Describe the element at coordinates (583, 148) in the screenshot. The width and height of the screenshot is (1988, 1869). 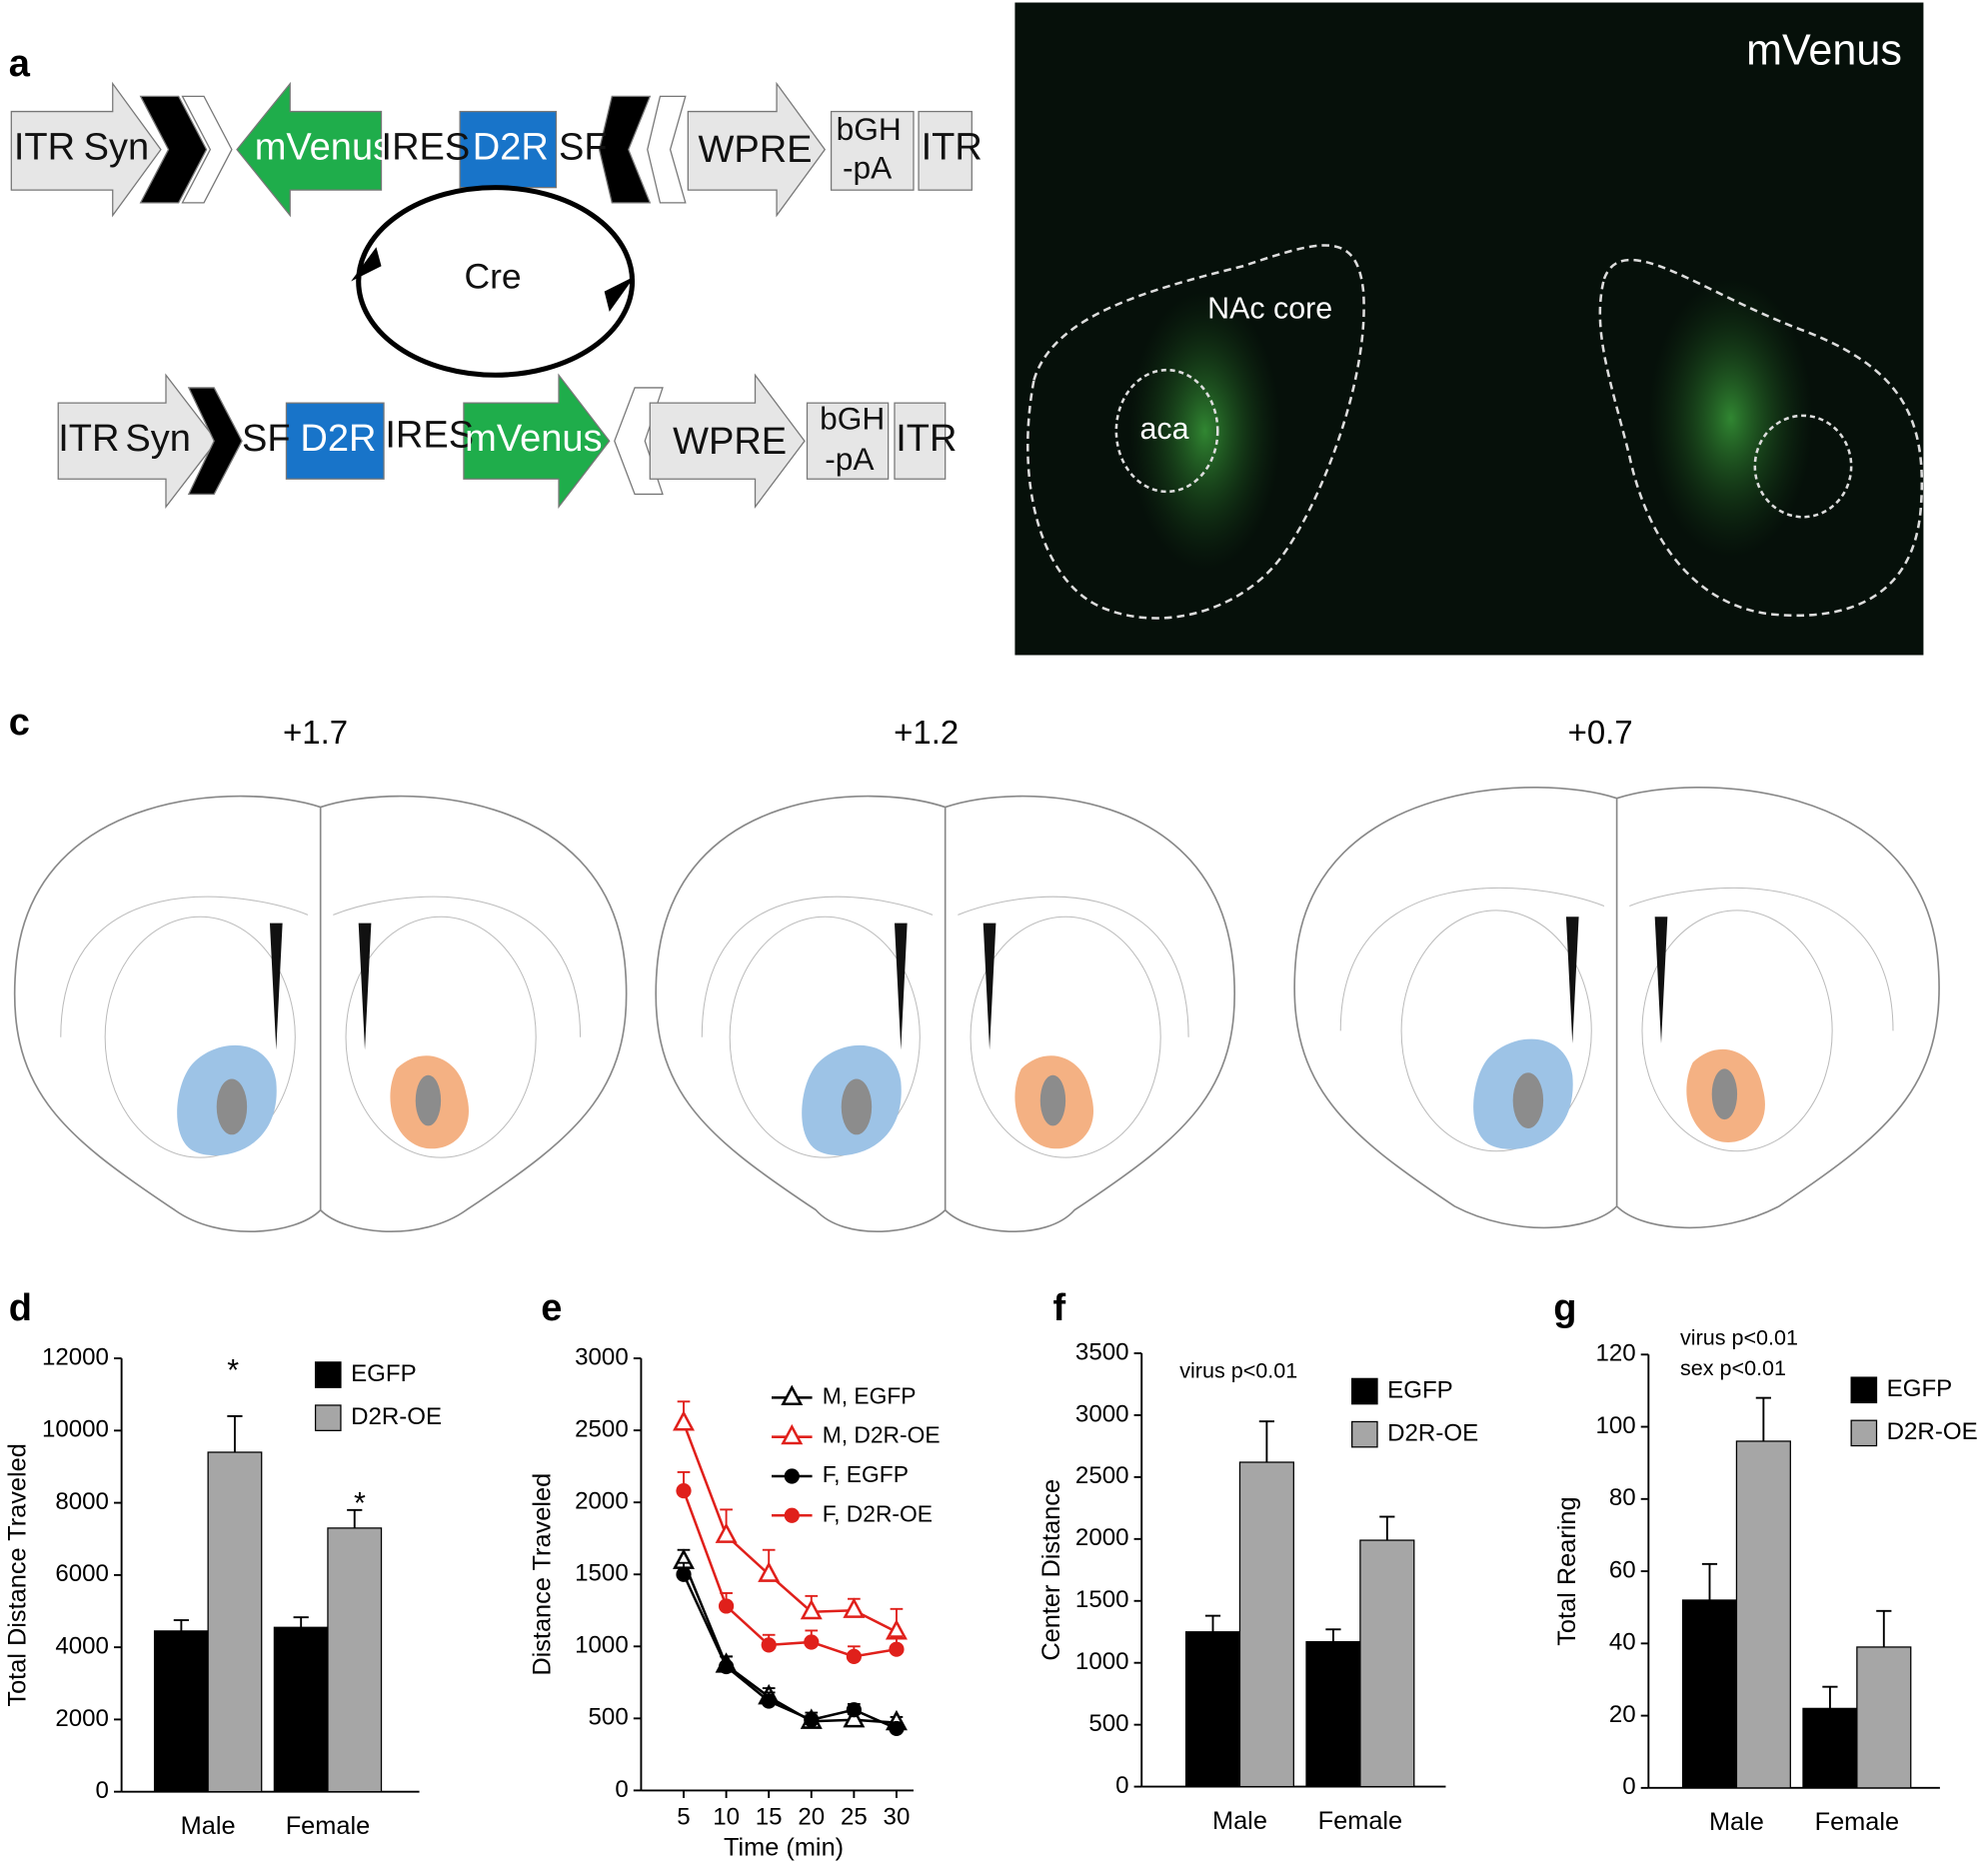
I see `construct-label: SF` at that location.